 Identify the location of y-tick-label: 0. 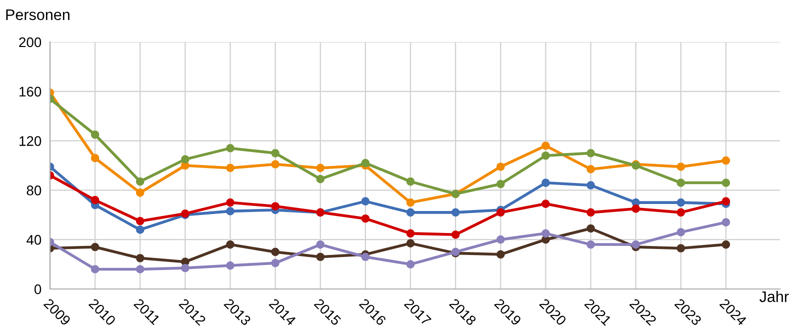
(38, 289).